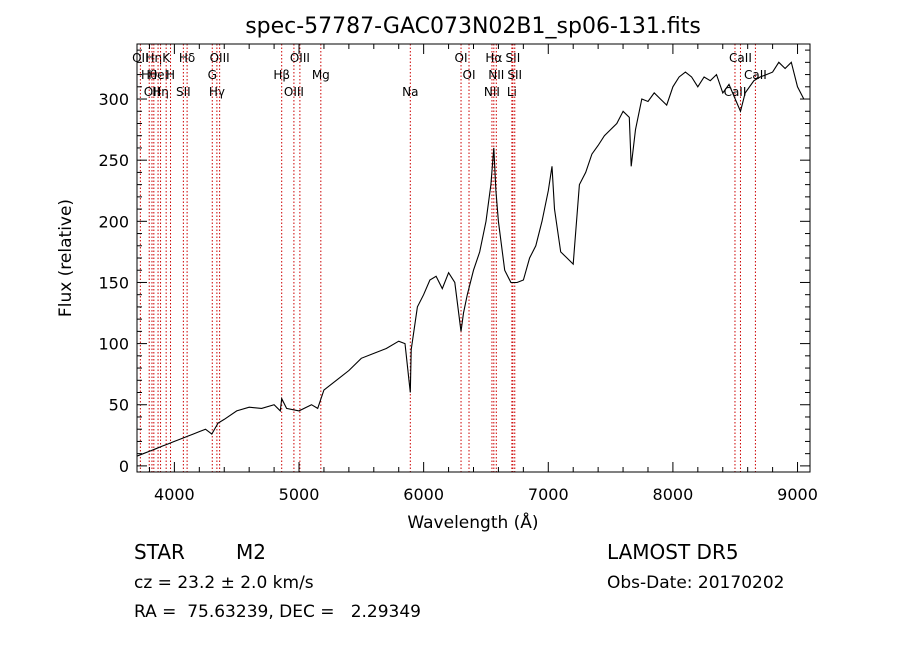 This screenshot has width=900, height=649. Describe the element at coordinates (170, 75) in the screenshot. I see `line-id-label: H` at that location.